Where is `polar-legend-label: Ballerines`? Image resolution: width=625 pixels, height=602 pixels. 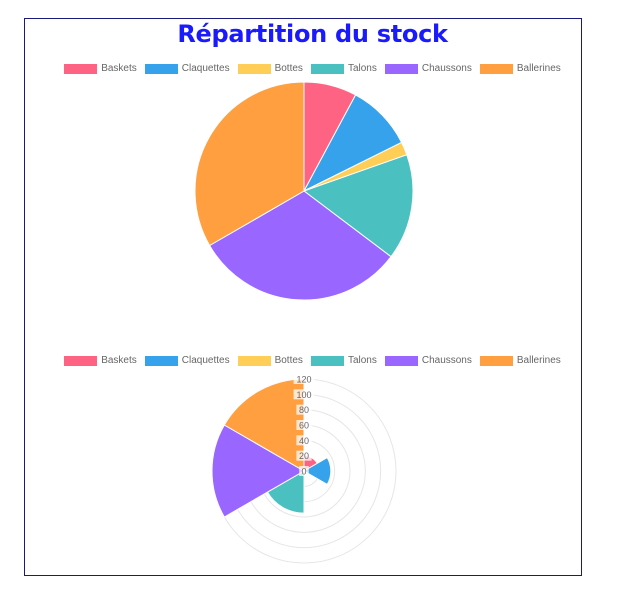 polar-legend-label: Ballerines is located at coordinates (538, 360).